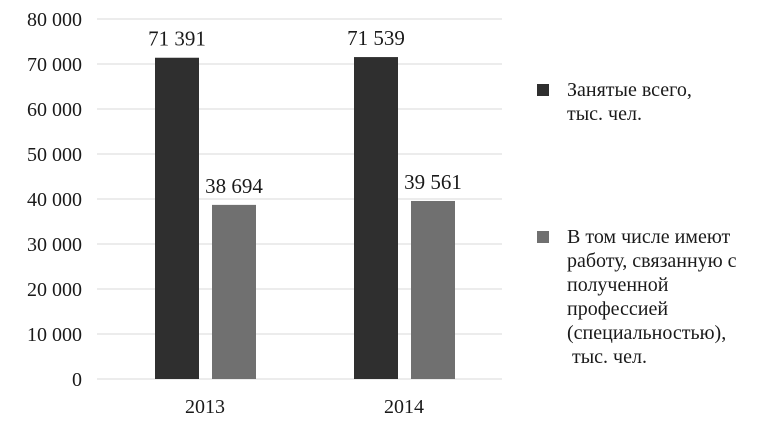  Describe the element at coordinates (234, 186) in the screenshot. I see `data-label-series2-2013: 38 694` at that location.